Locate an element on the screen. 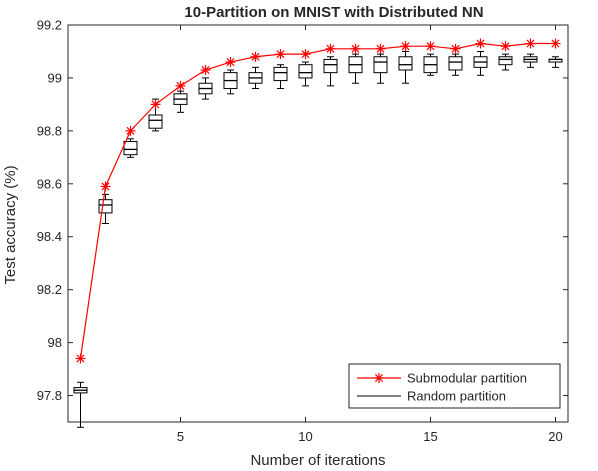 The width and height of the screenshot is (598, 471). legend-box is located at coordinates (454, 386).